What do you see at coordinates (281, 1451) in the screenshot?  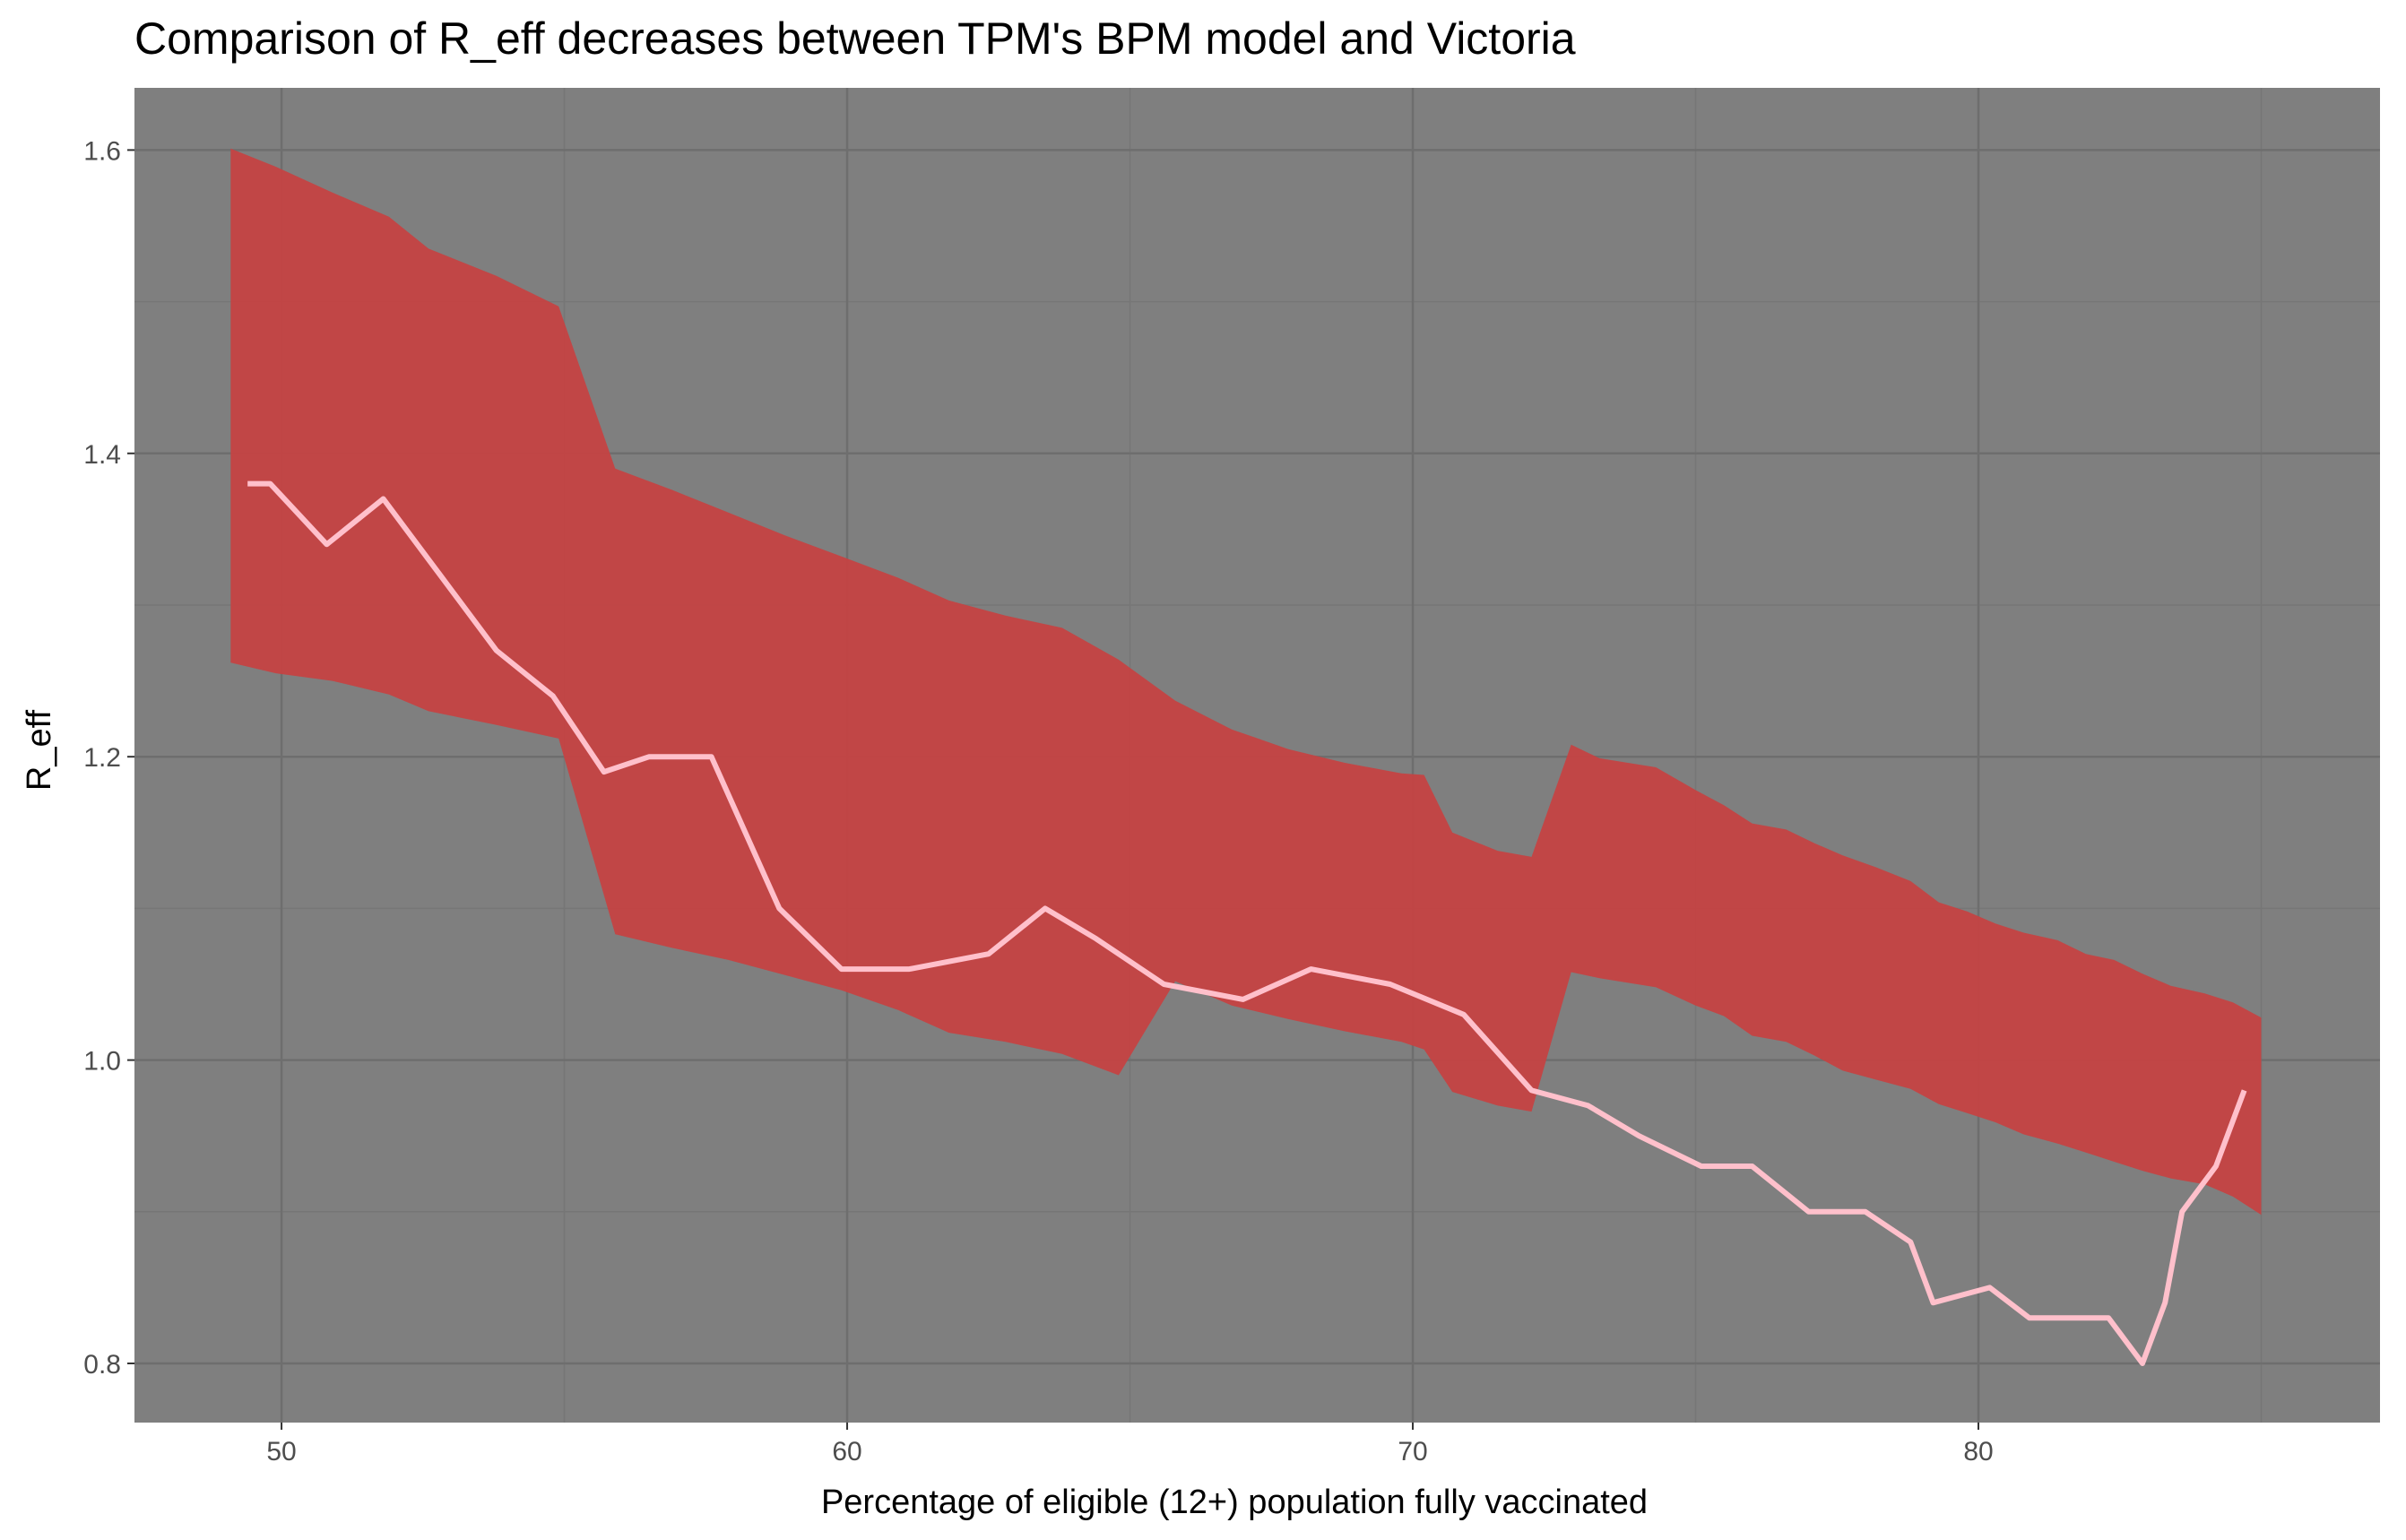 I see `x-tick-label: 50` at bounding box center [281, 1451].